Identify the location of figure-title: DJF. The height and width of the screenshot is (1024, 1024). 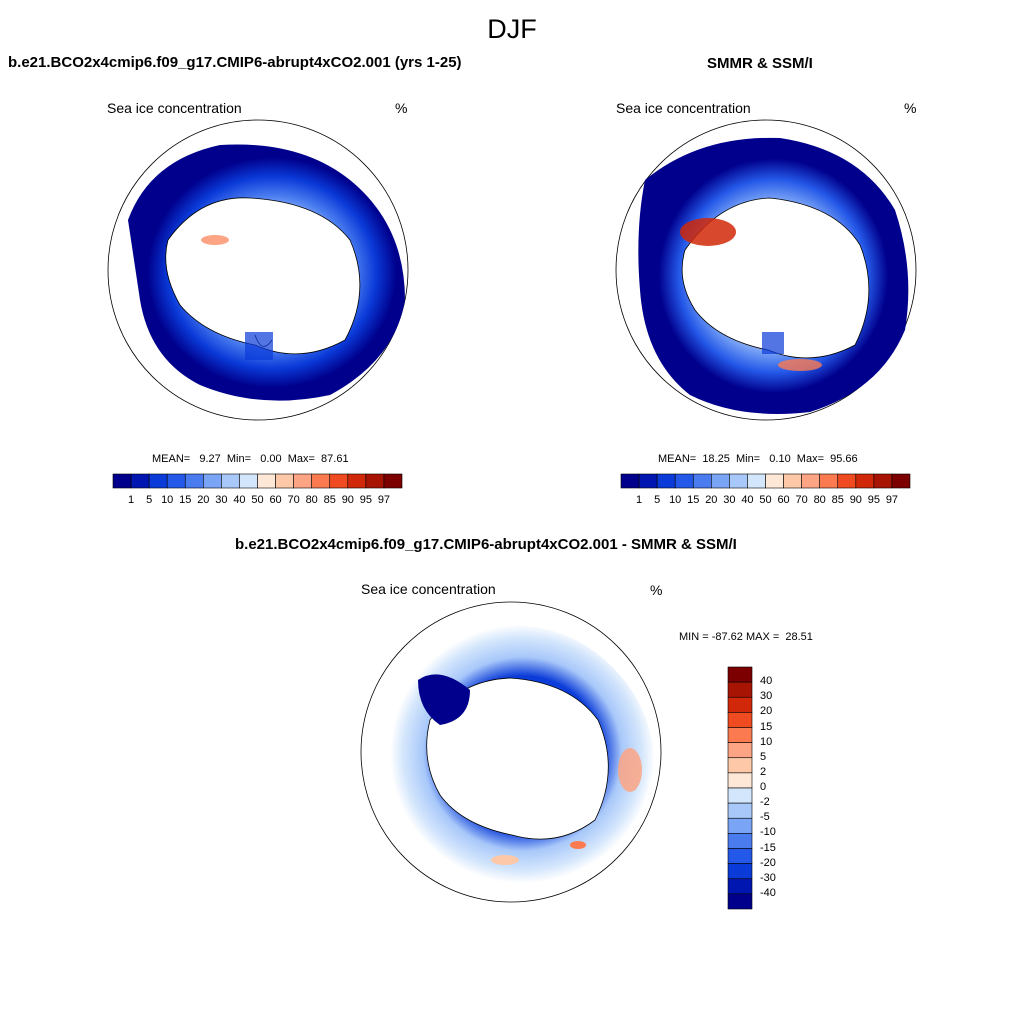
(512, 29).